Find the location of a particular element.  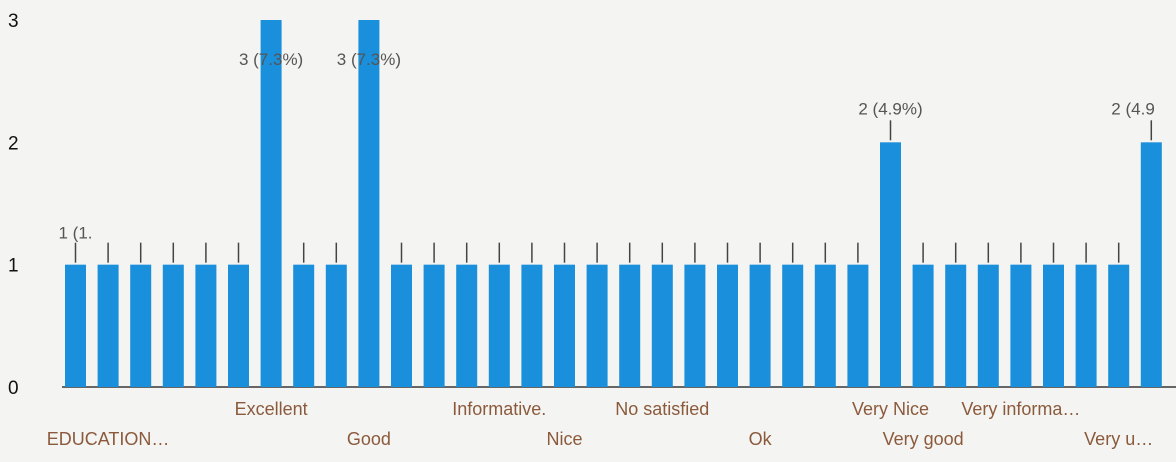

y-tick-label: 0 is located at coordinates (13, 388).